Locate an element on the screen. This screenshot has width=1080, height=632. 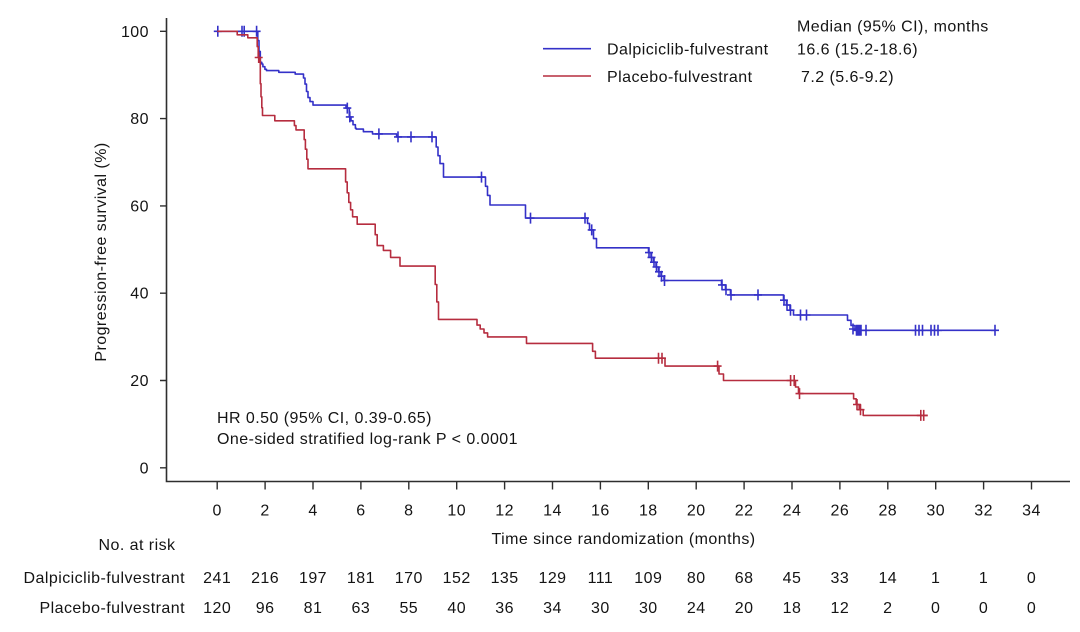
svg-text: 10 is located at coordinates (456, 511).